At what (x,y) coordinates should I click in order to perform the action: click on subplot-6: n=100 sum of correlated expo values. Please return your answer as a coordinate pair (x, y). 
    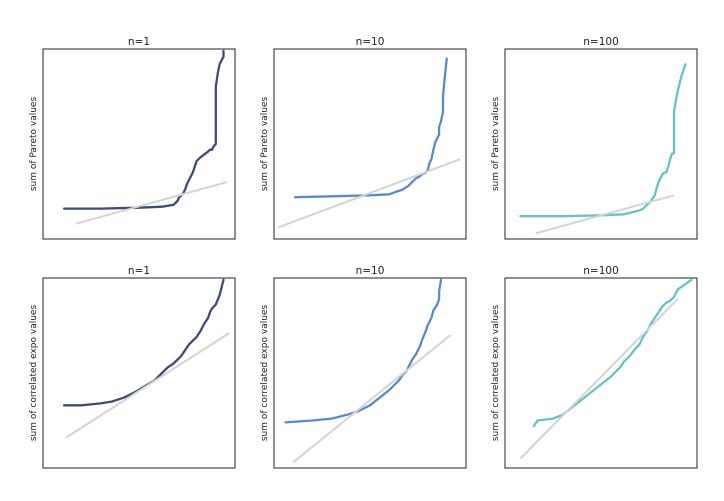
    Looking at the image, I should click on (594, 367).